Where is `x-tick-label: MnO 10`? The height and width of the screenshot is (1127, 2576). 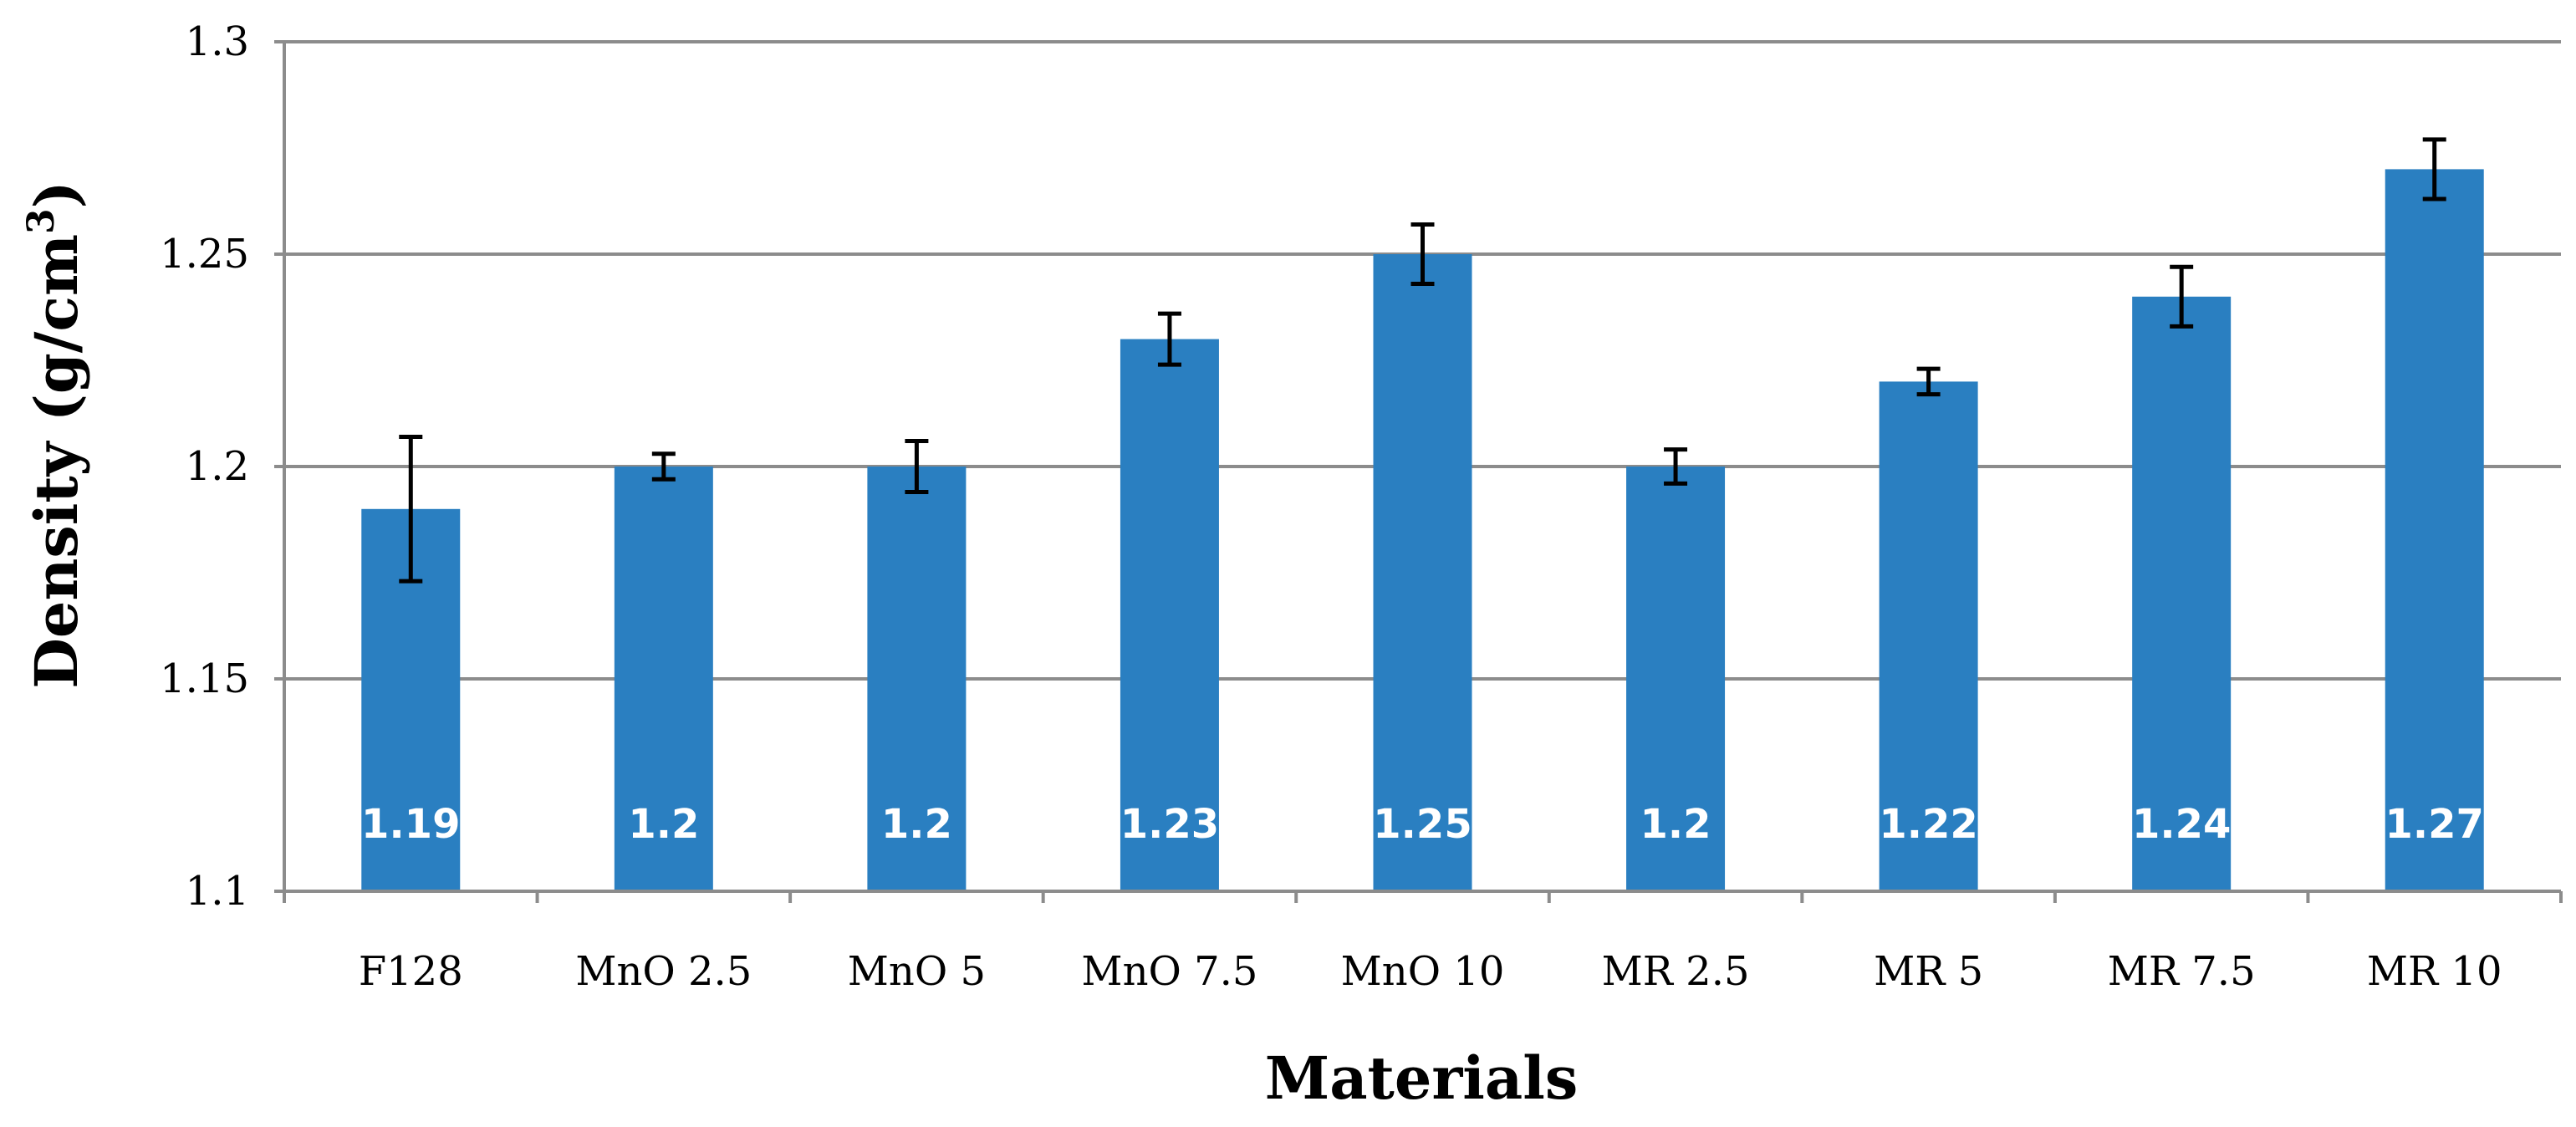
x-tick-label: MnO 10 is located at coordinates (1423, 971).